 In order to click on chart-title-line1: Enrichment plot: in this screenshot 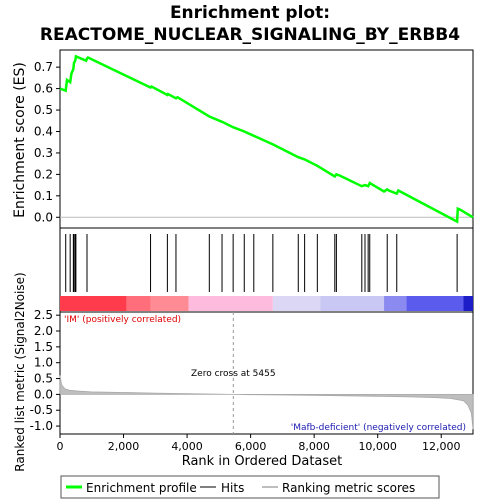, I will do `click(250, 13)`.